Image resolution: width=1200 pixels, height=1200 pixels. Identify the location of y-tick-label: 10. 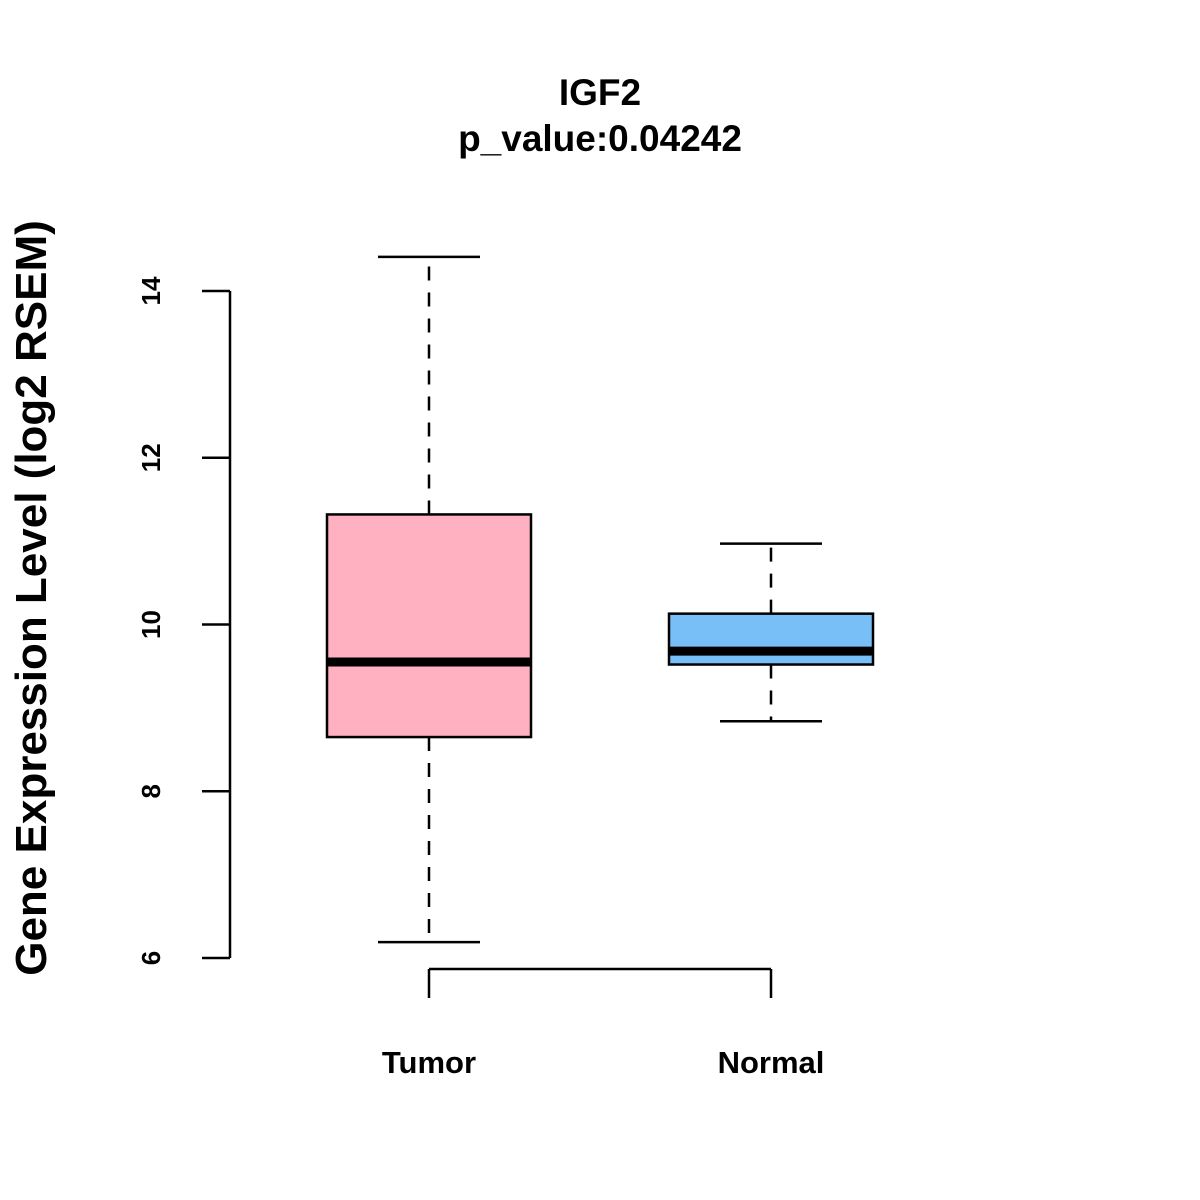
(151, 624).